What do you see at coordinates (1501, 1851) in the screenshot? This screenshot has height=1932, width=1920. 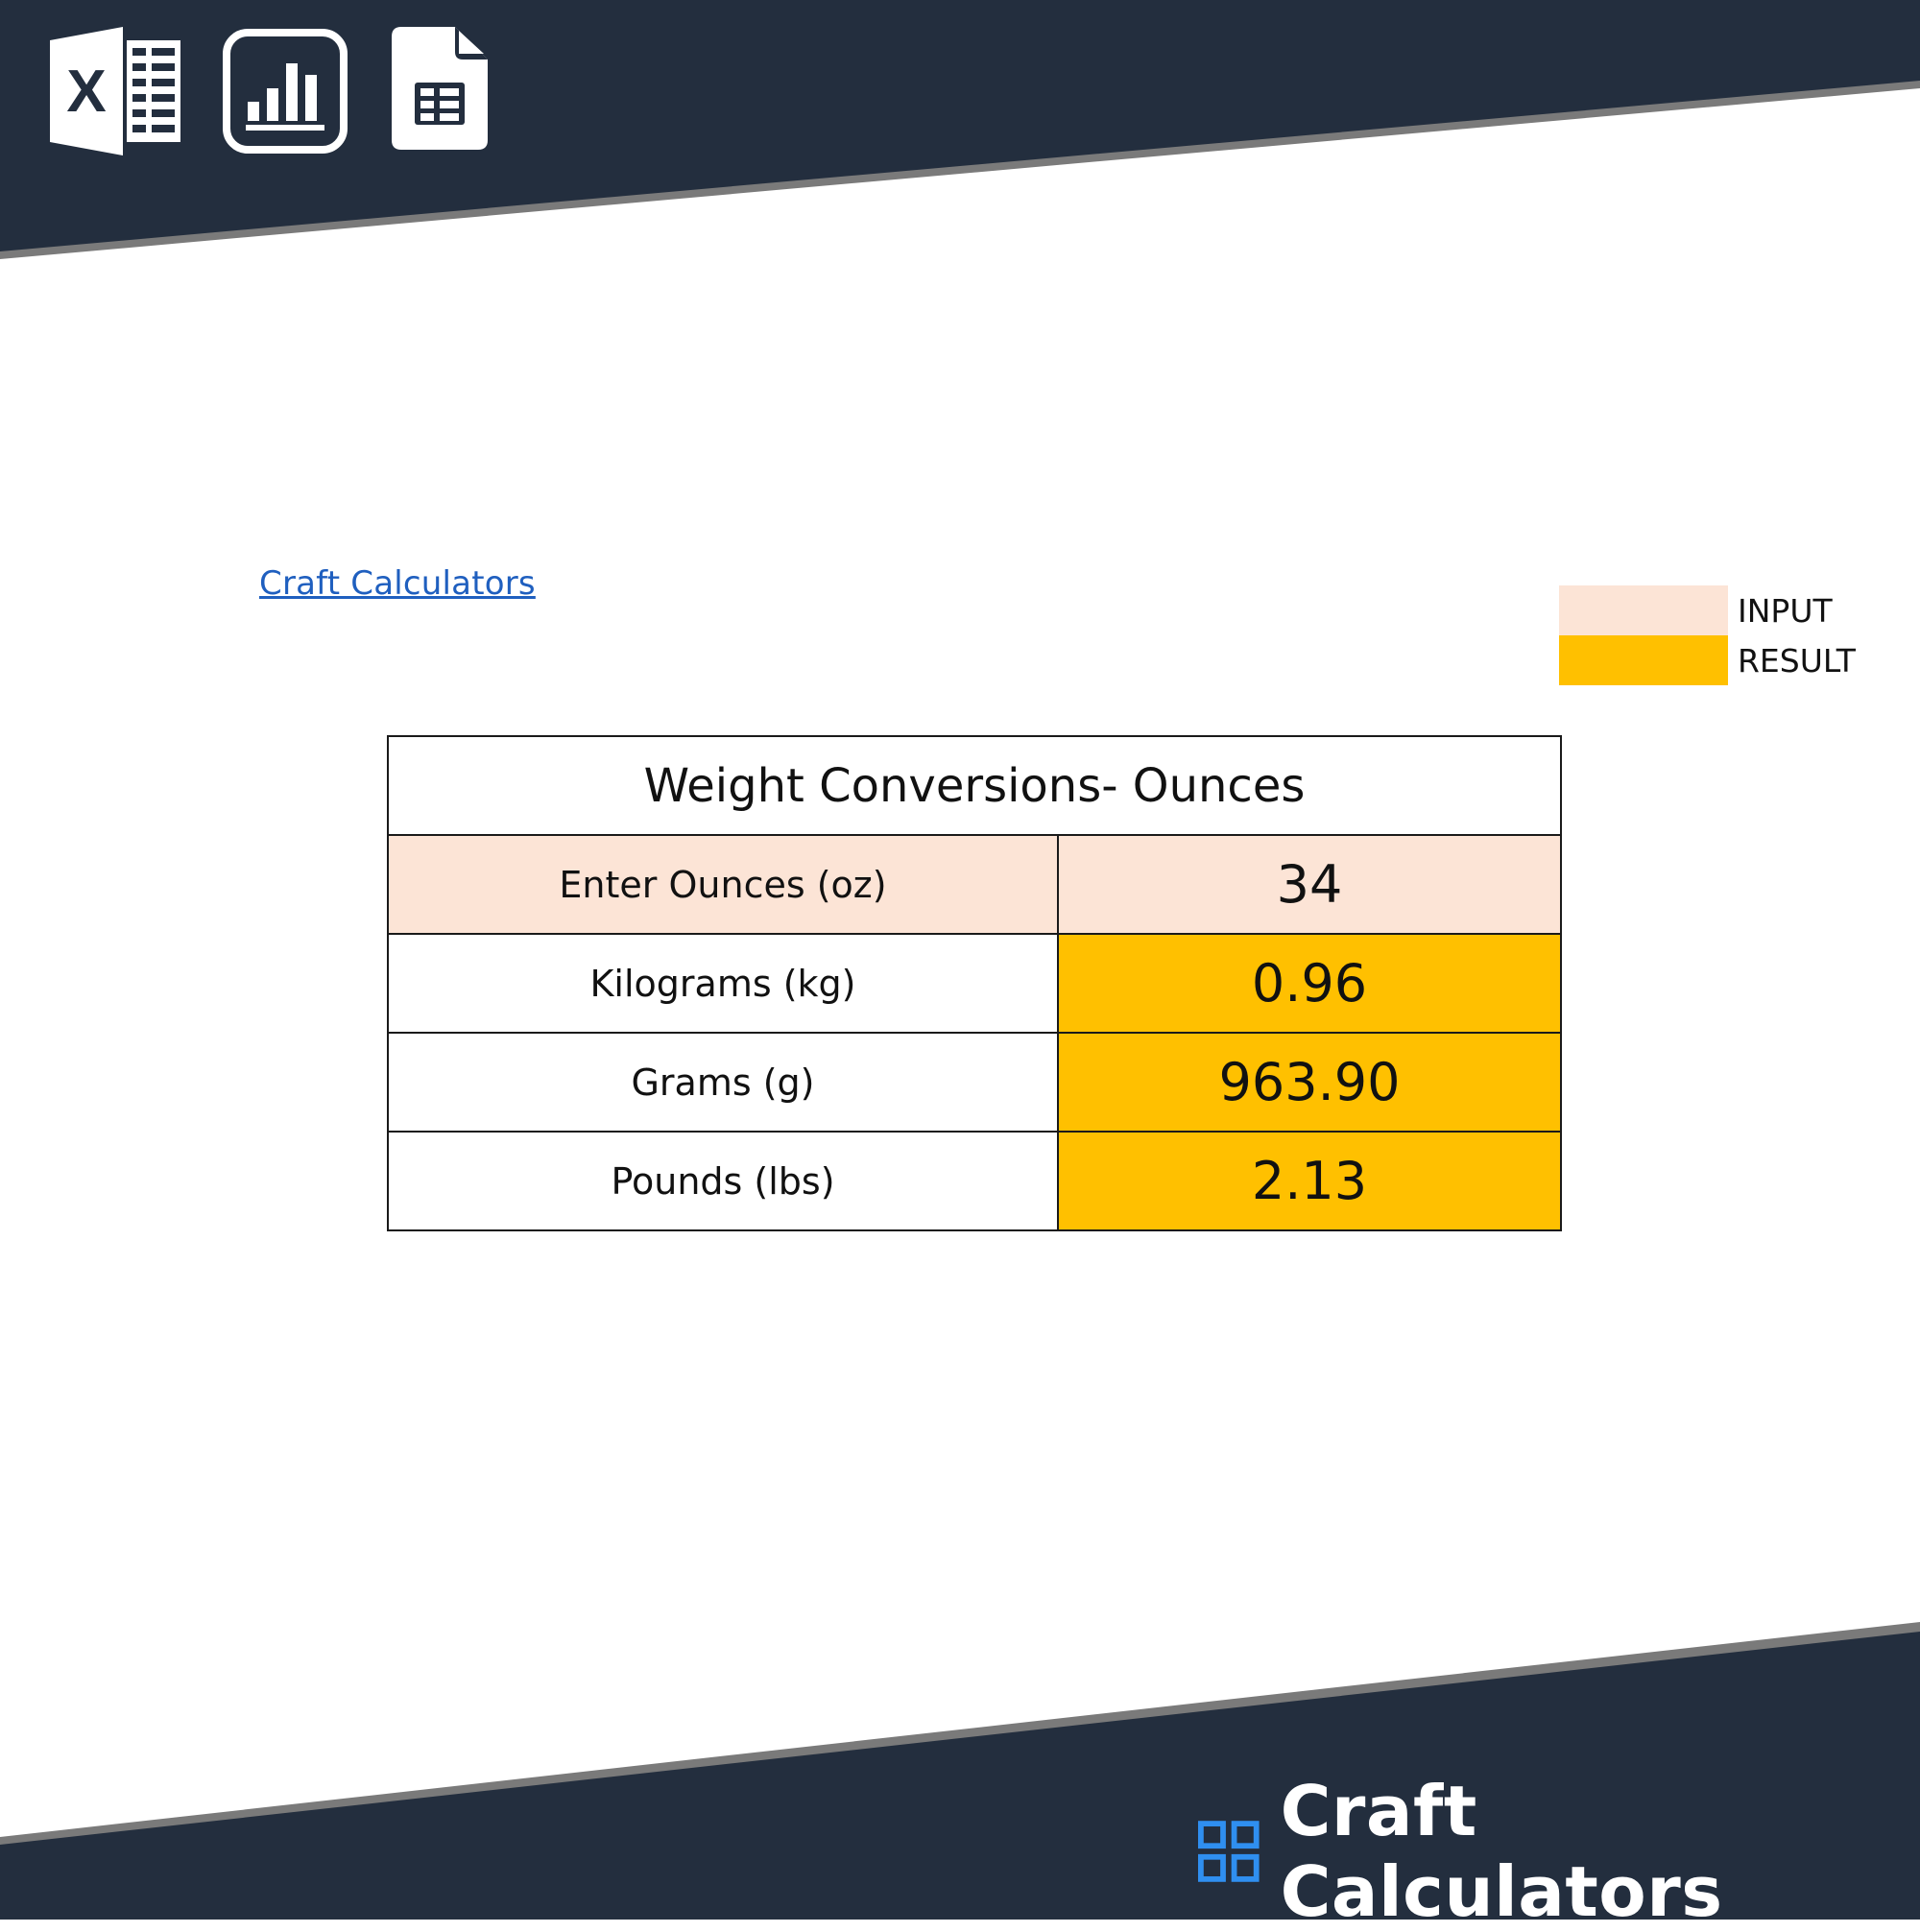 I see `brand-name: Craft Calculators` at bounding box center [1501, 1851].